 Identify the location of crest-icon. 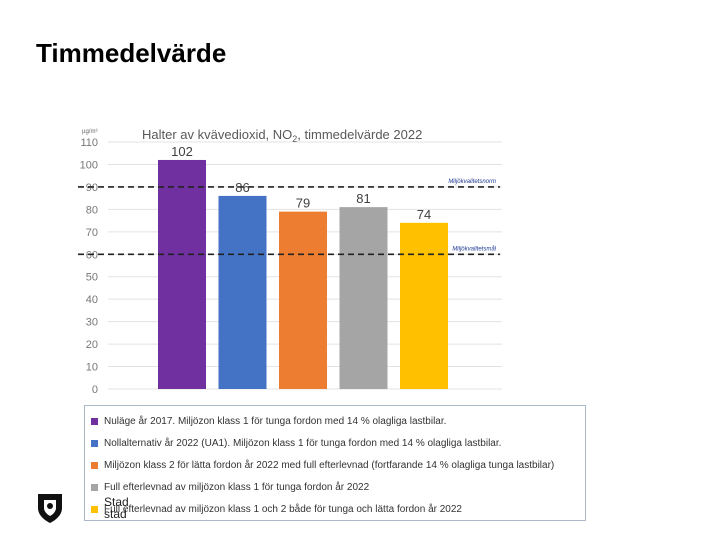
(50, 508).